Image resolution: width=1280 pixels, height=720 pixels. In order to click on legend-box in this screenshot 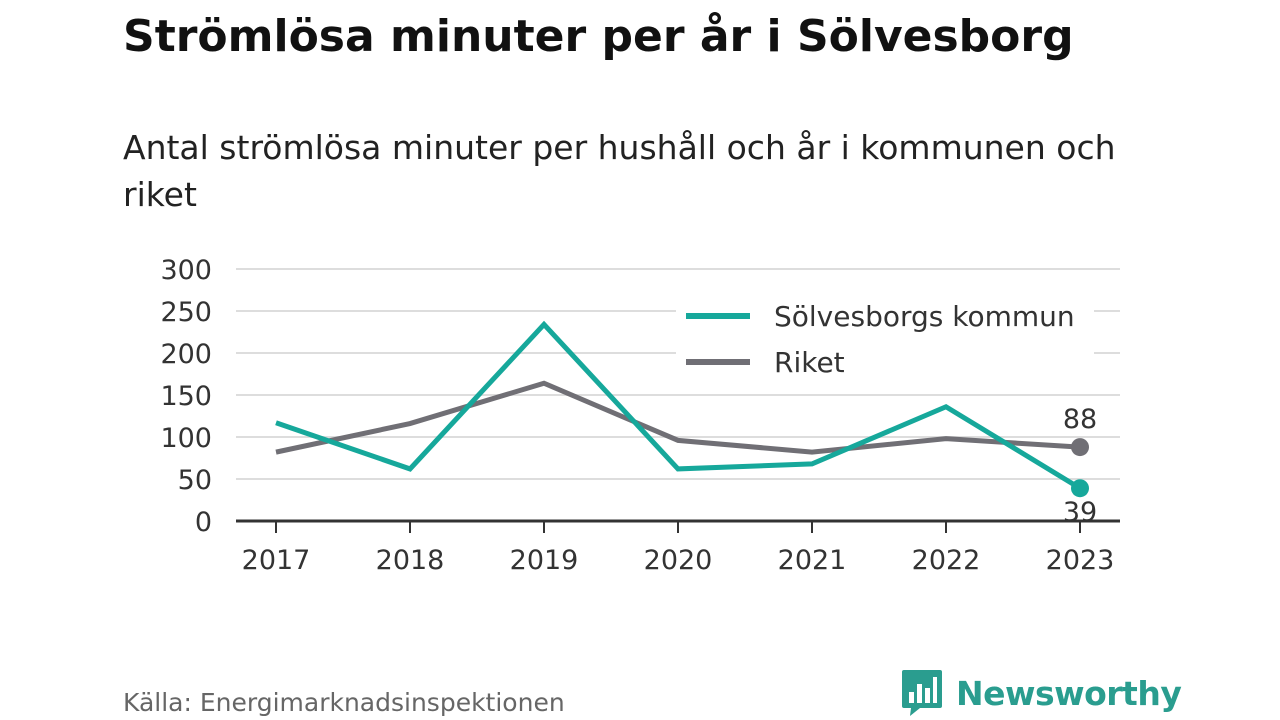, I will do `click(885, 340)`.